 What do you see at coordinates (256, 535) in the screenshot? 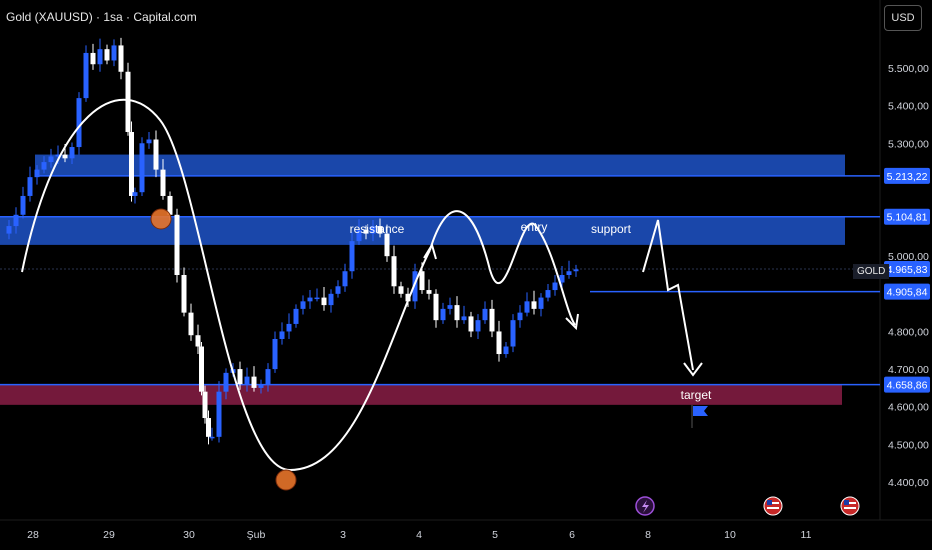
I see `time-tick-label: Şub` at bounding box center [256, 535].